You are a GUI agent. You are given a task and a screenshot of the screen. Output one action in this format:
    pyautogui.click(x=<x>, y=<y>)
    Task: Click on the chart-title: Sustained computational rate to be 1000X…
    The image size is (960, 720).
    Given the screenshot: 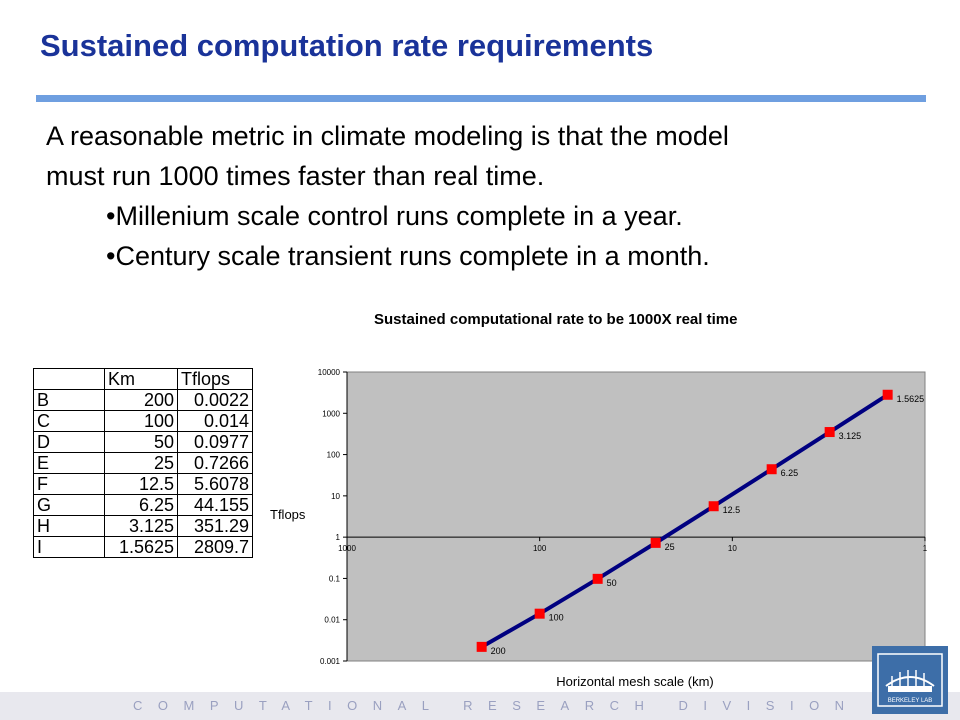 What is the action you would take?
    pyautogui.click(x=556, y=319)
    